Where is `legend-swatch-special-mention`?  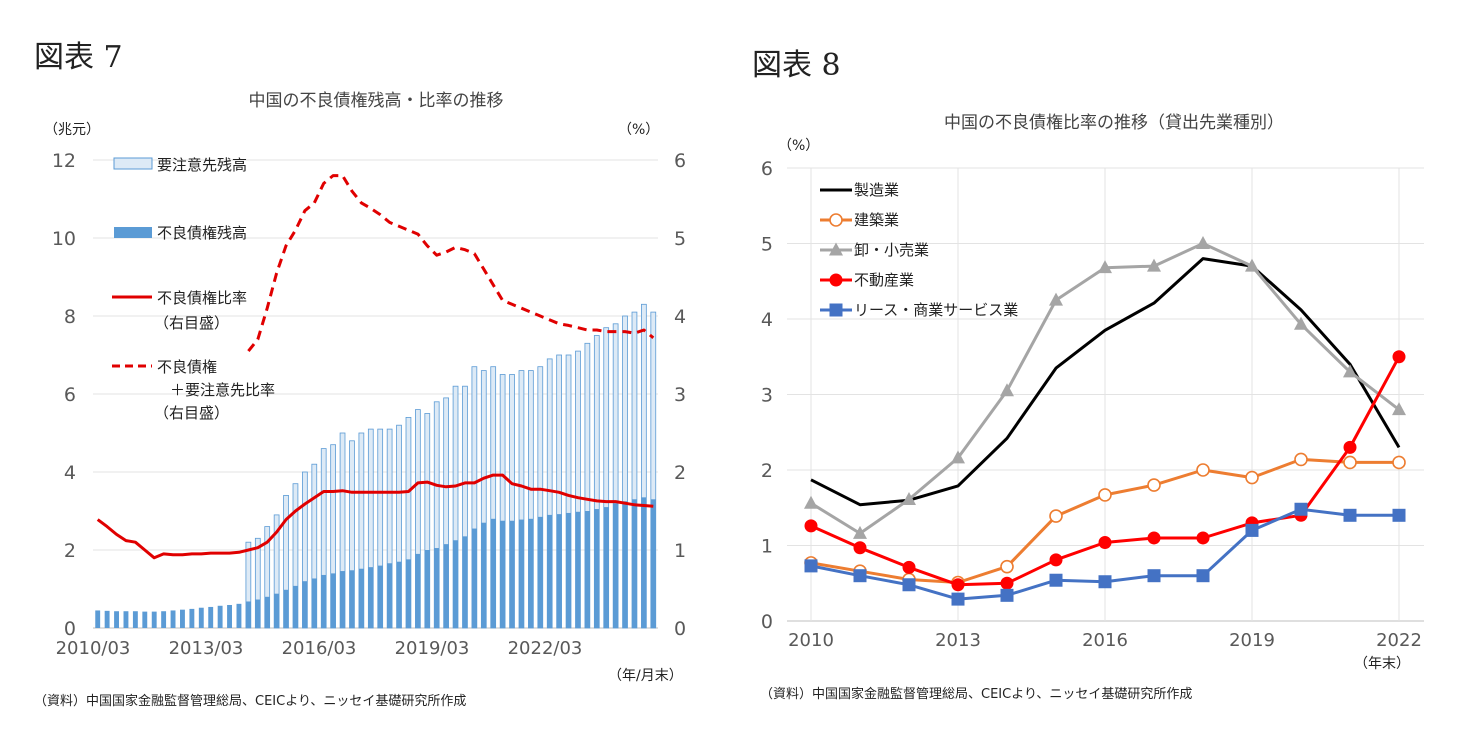
legend-swatch-special-mention is located at coordinates (133, 163).